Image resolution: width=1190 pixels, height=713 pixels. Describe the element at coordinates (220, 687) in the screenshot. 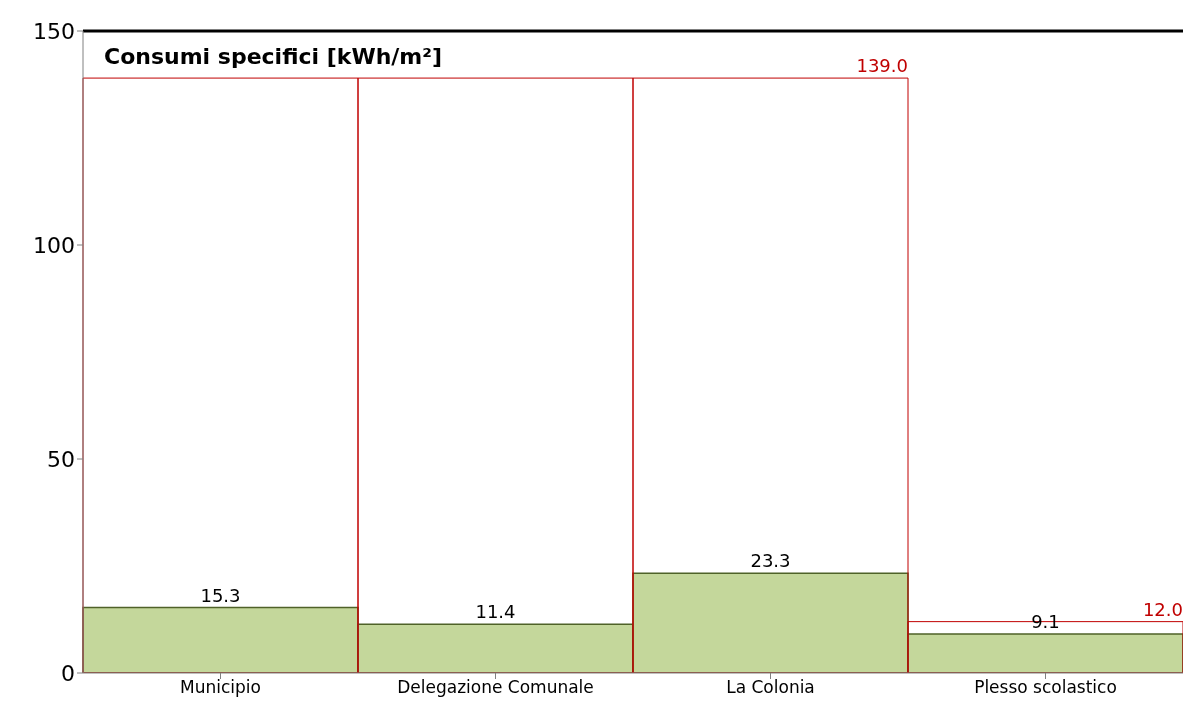

I see `x-tick-label: Municipio` at that location.